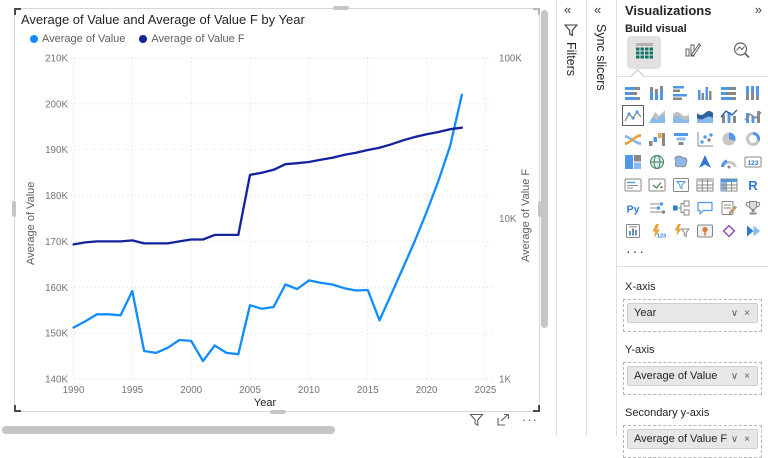 The width and height of the screenshot is (768, 458). I want to click on filter-icon, so click(476, 420).